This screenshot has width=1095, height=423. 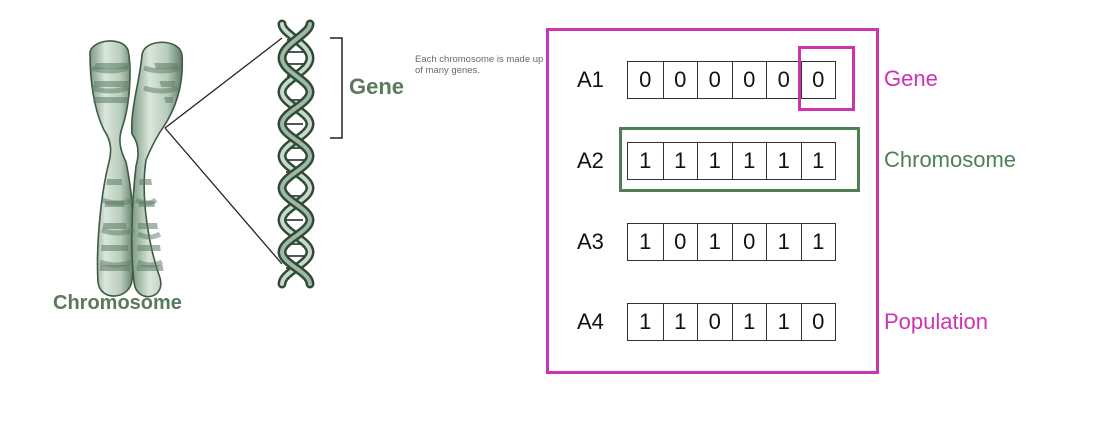 What do you see at coordinates (223, 151) in the screenshot?
I see `zoom-lines` at bounding box center [223, 151].